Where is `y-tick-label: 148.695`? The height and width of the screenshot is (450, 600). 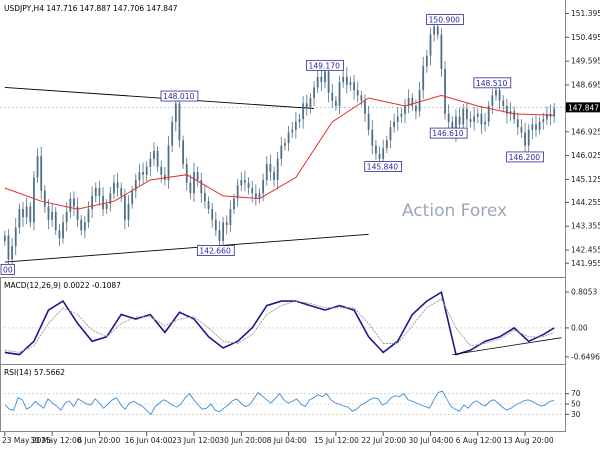 y-tick-label: 148.695 is located at coordinates (585, 84).